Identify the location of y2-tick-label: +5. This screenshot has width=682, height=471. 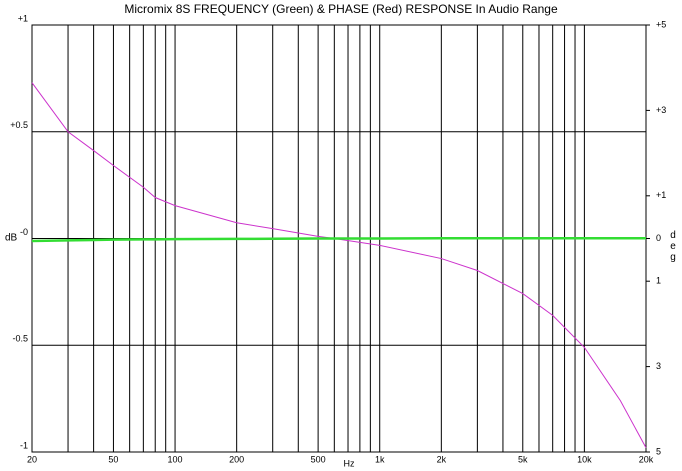
(661, 24).